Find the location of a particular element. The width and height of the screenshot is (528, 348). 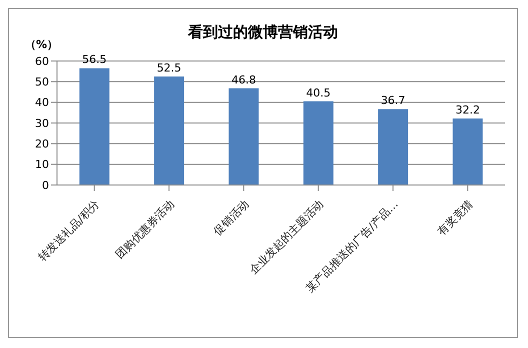

y-tick-label: 10 is located at coordinates (42, 165).